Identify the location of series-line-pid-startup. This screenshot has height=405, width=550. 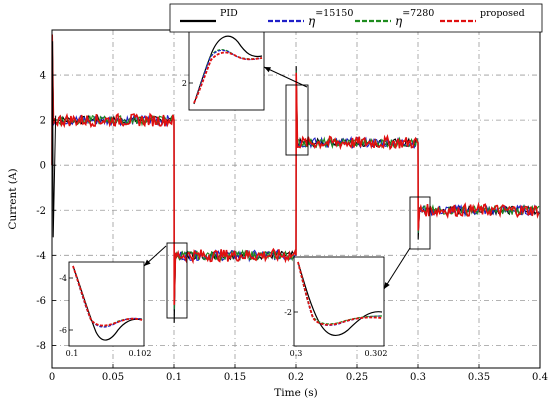
(54, 139).